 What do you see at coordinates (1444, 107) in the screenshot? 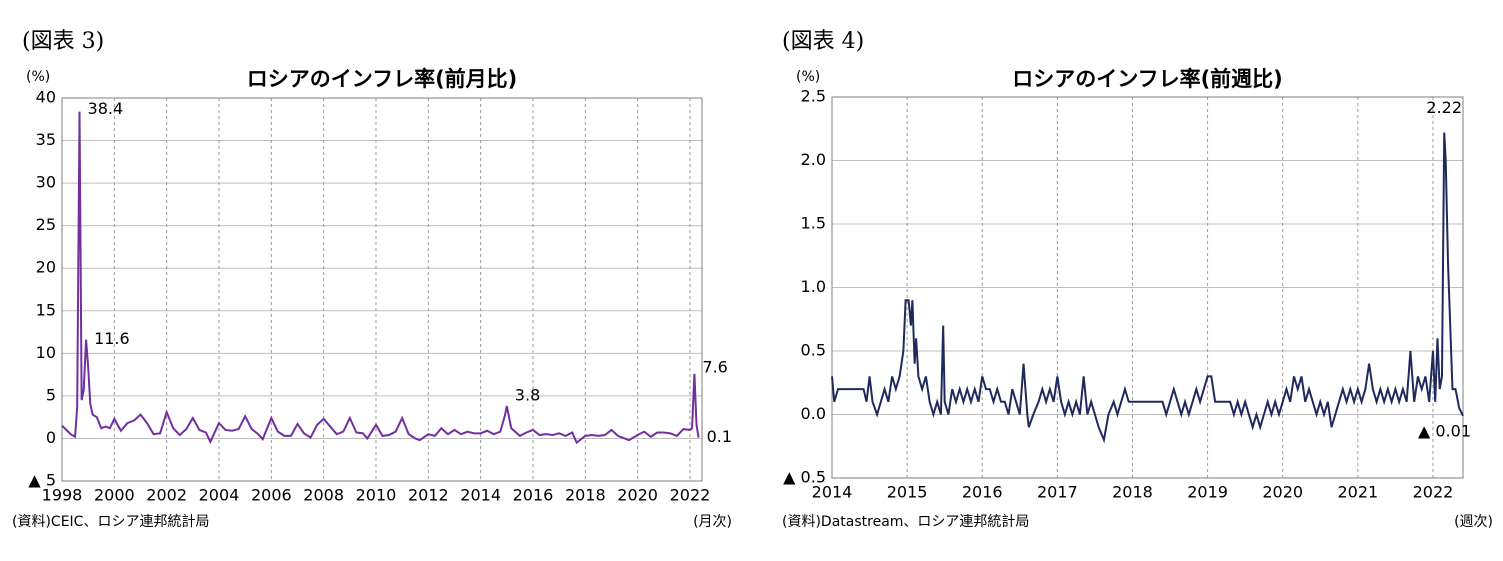
I see `annotation: 2.22` at bounding box center [1444, 107].